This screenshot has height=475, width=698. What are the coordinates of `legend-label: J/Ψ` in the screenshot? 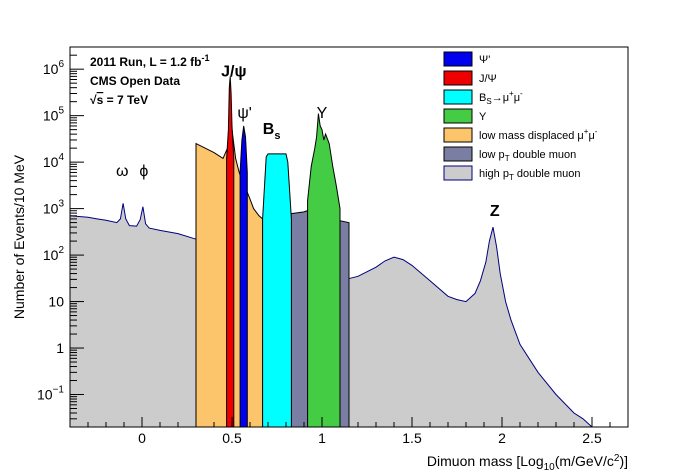 It's located at (488, 79).